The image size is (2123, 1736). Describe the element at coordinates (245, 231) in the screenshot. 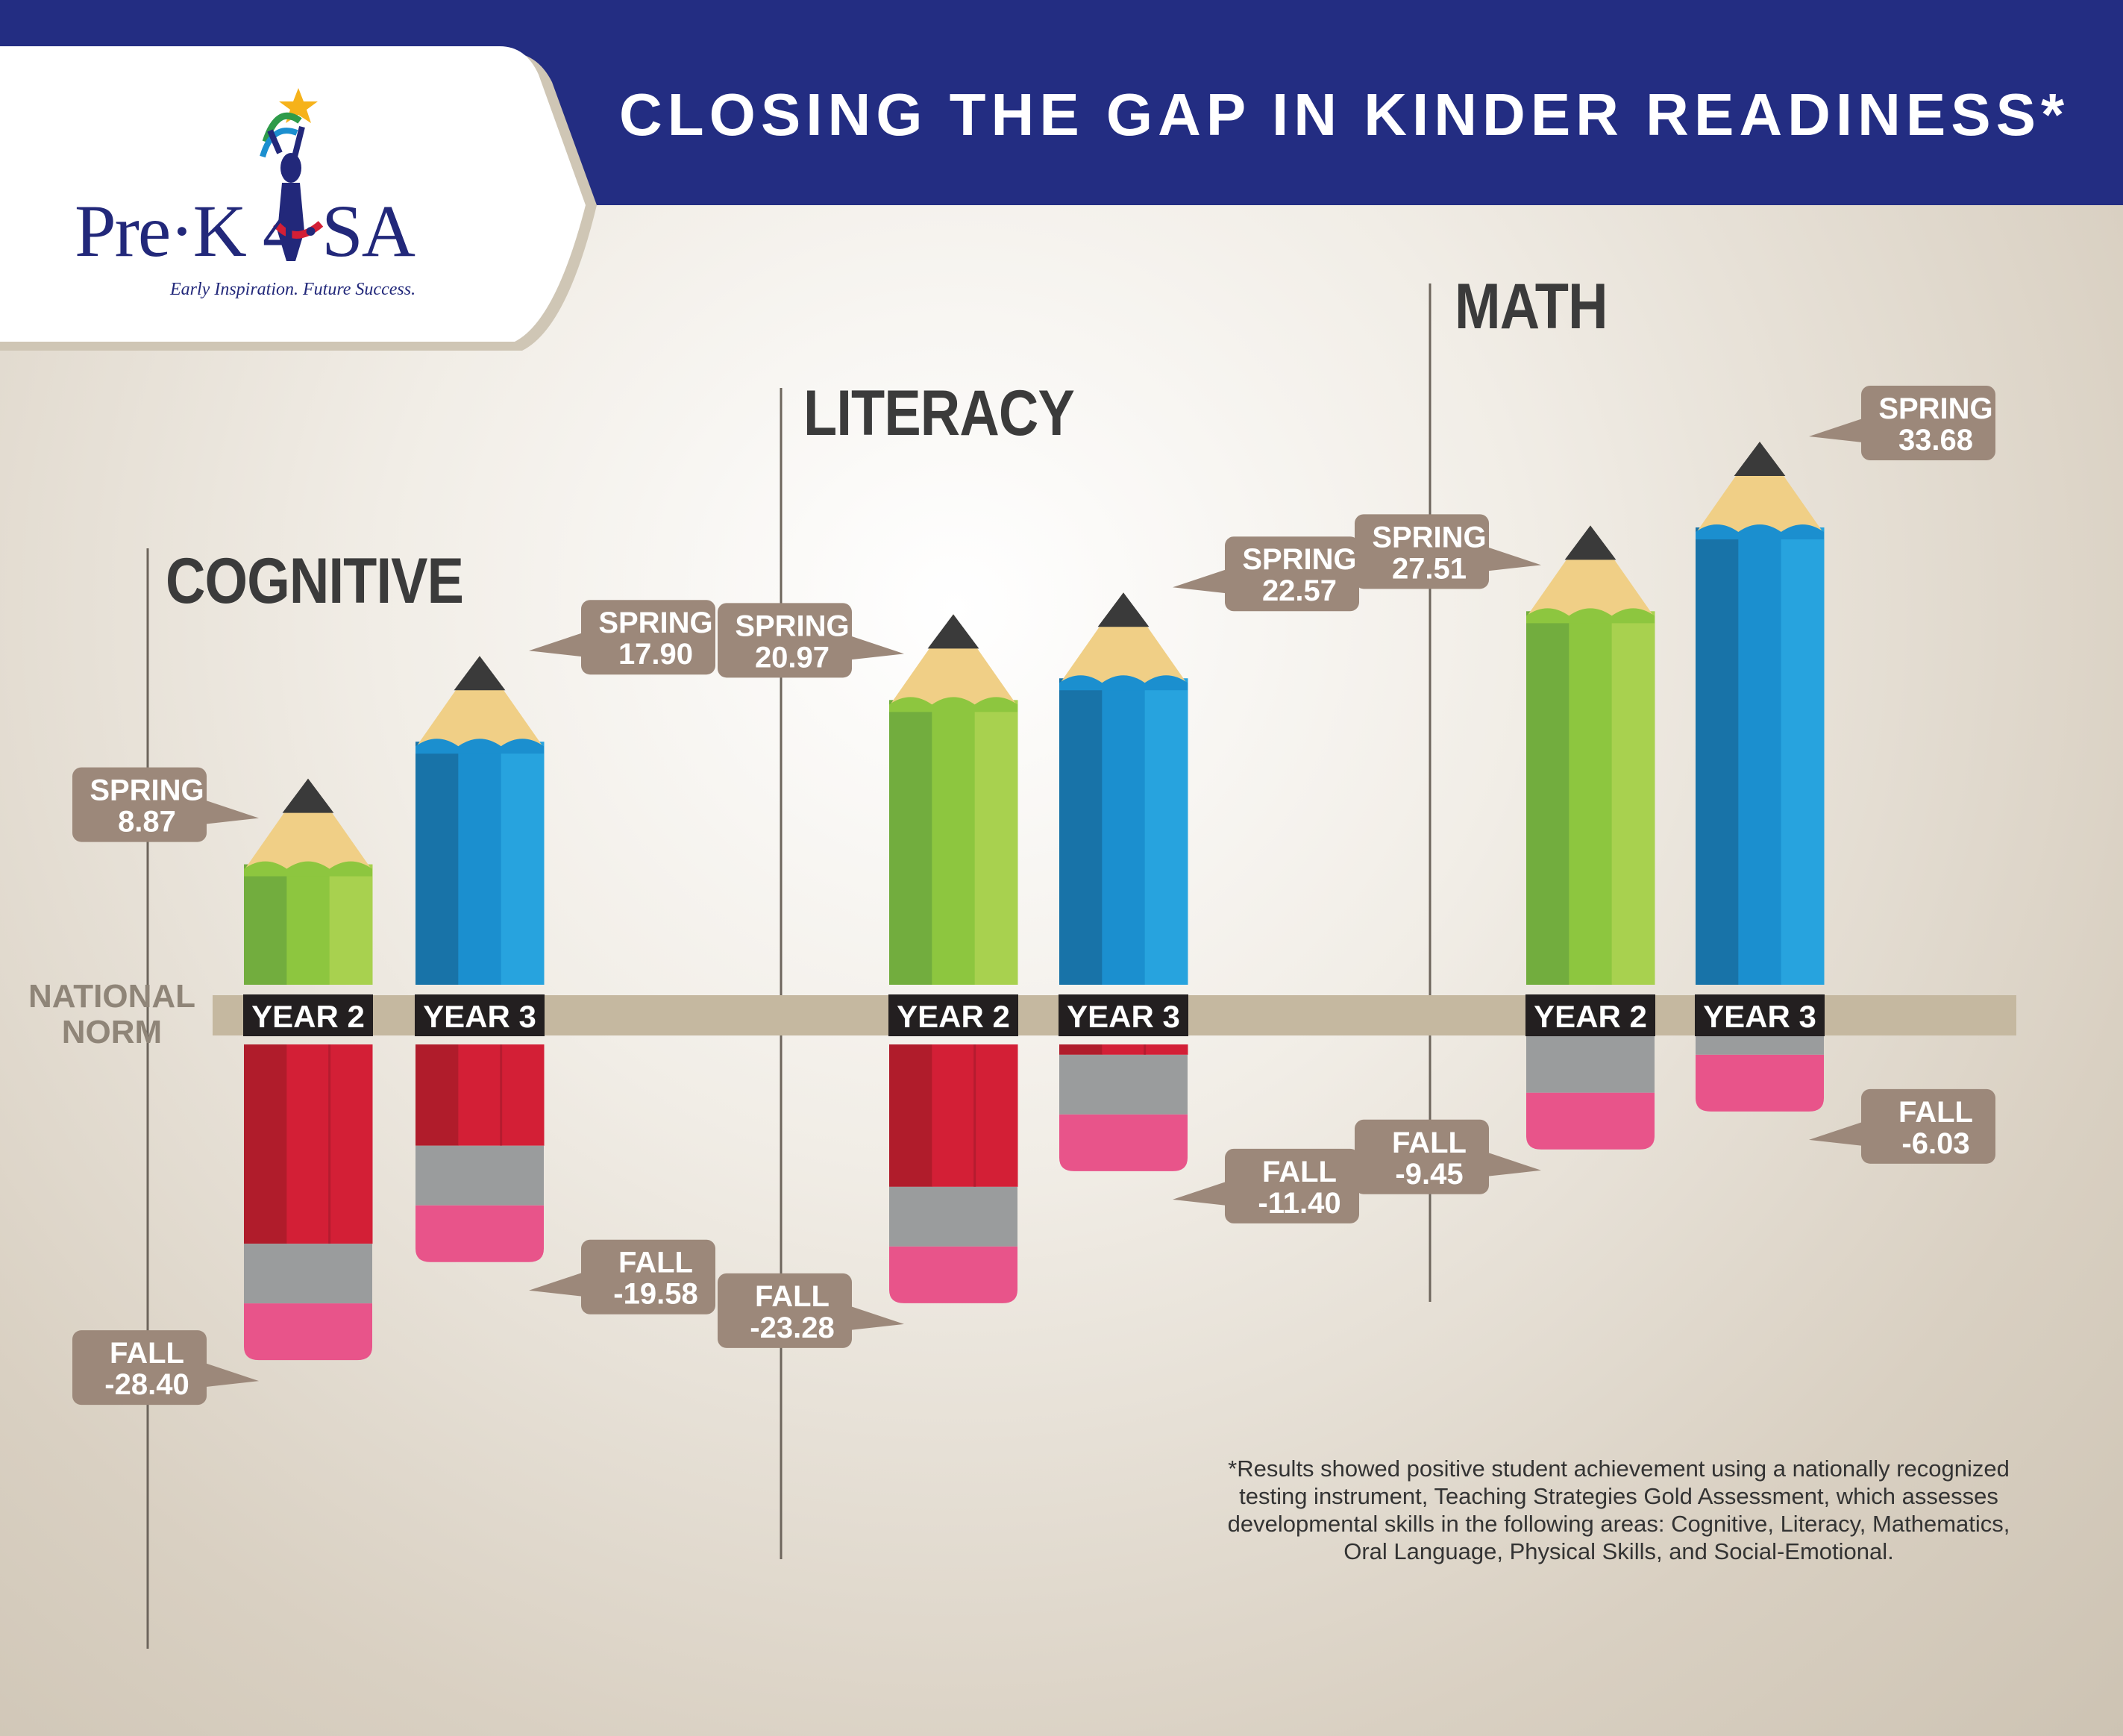

I see `logo-wordmark: Pre·K 4·SA` at that location.